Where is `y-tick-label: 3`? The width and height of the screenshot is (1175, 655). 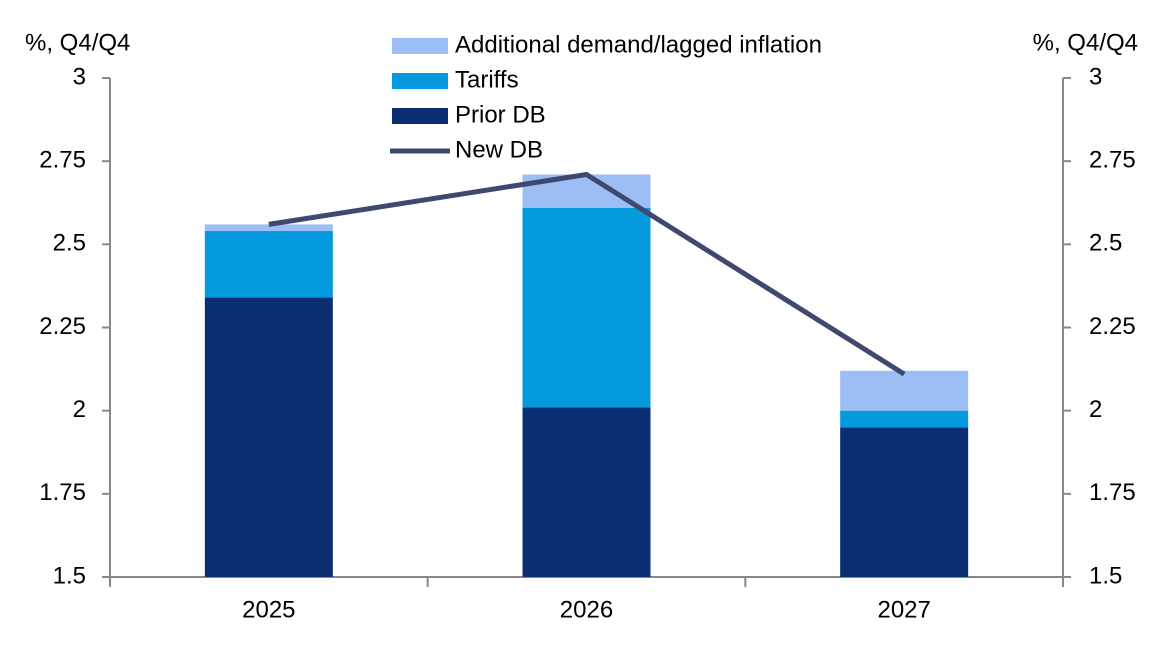
y-tick-label: 3 is located at coordinates (79, 76).